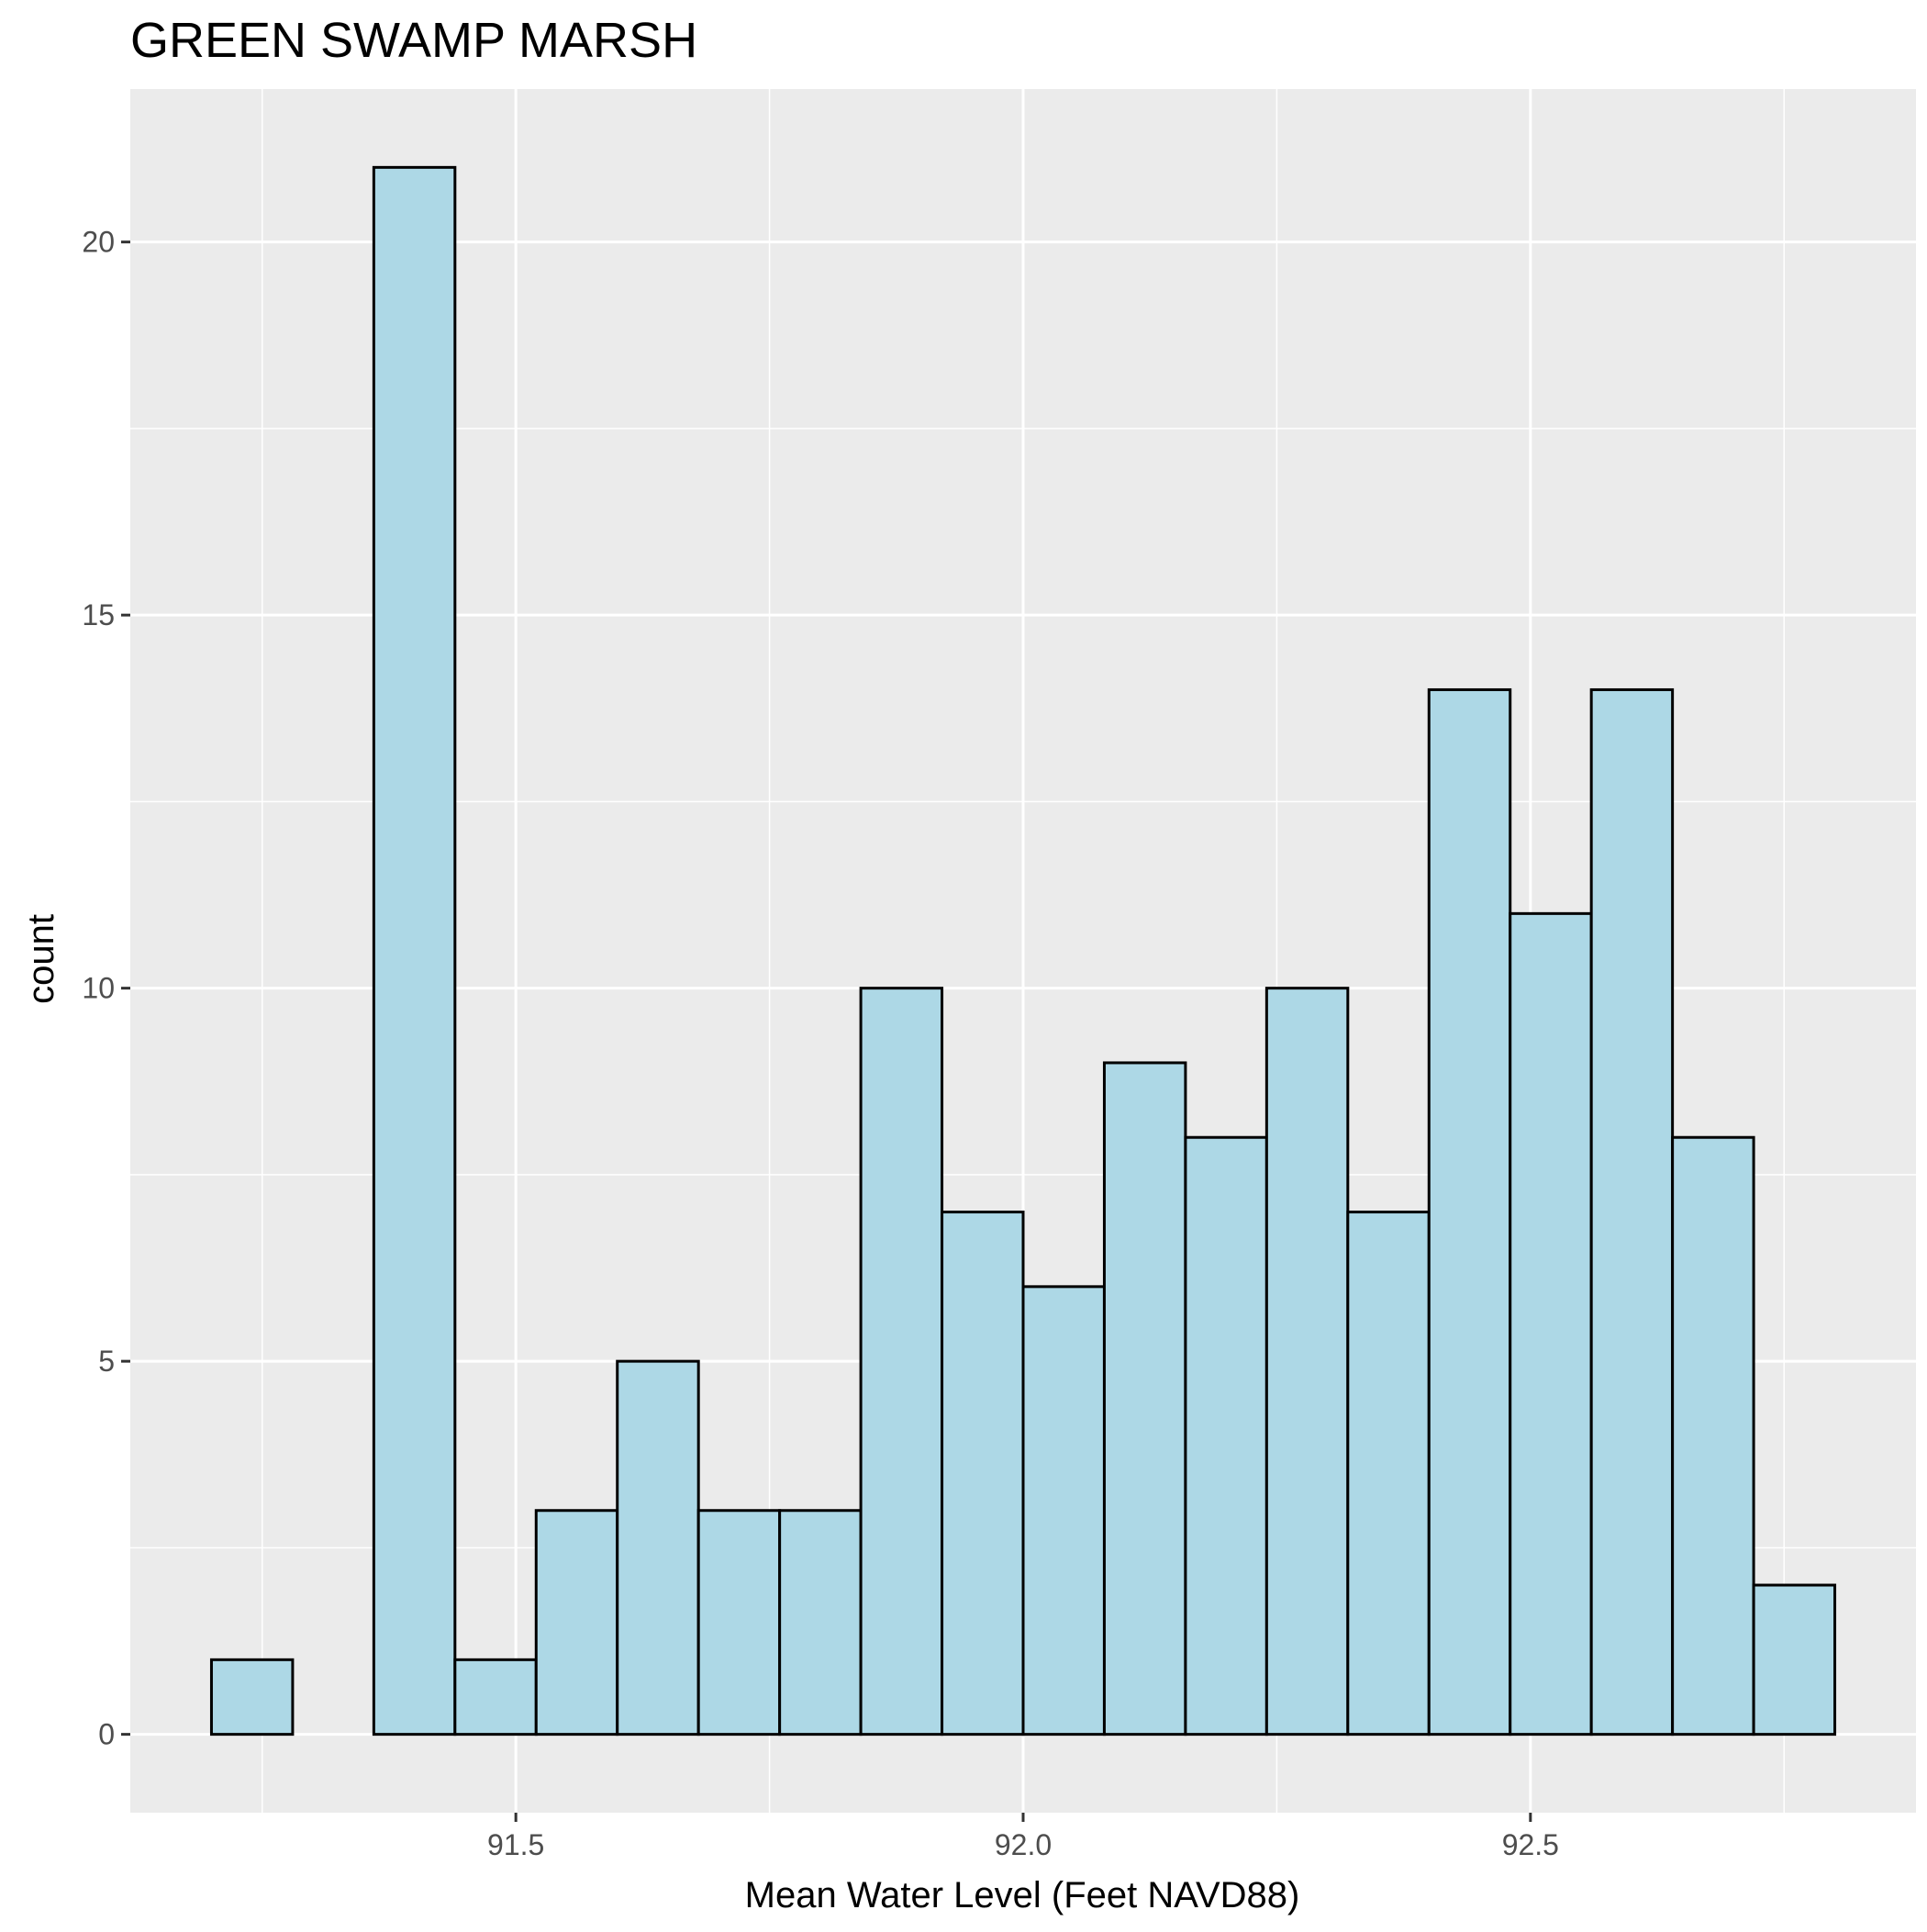 The width and height of the screenshot is (1927, 1932). I want to click on y-axis-ticks: 0 5 10 15 20, so click(106, 989).